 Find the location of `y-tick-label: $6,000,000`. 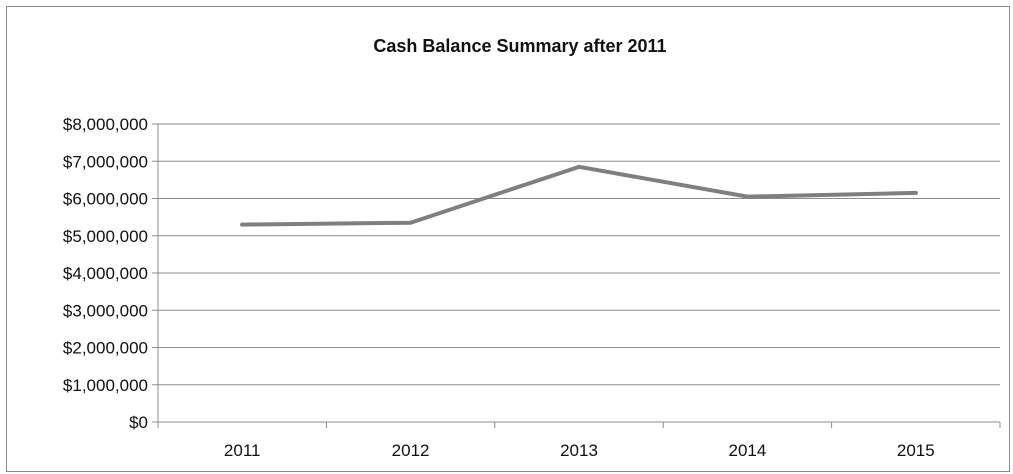

y-tick-label: $6,000,000 is located at coordinates (105, 199).